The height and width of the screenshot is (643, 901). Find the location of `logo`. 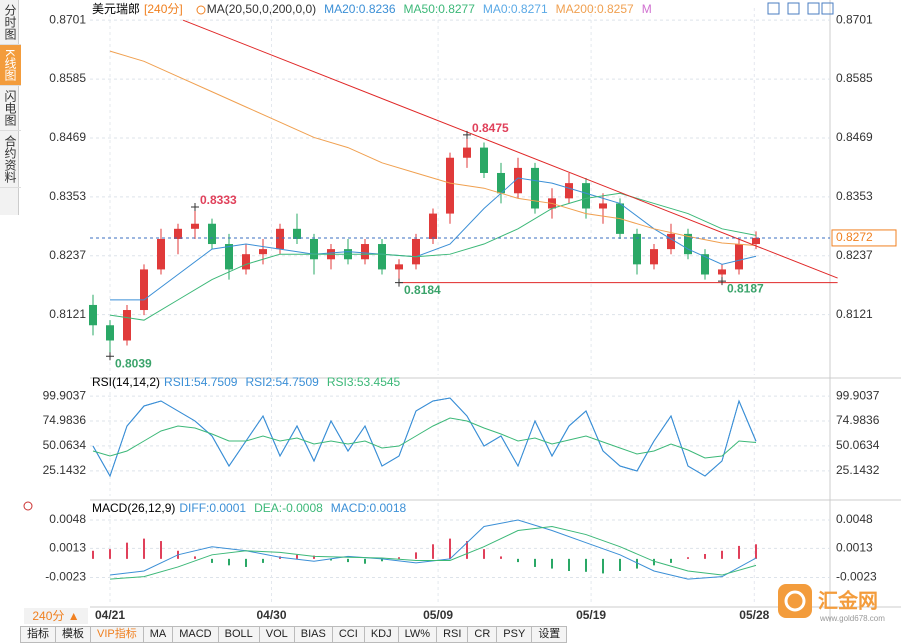

logo is located at coordinates (795, 601).